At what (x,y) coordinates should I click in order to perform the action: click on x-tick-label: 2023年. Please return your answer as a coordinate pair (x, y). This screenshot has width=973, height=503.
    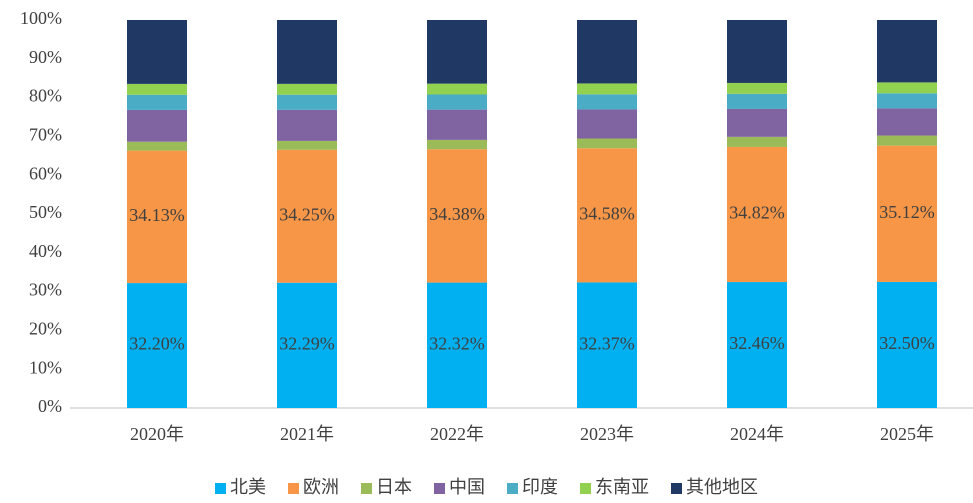
    Looking at the image, I should click on (607, 434).